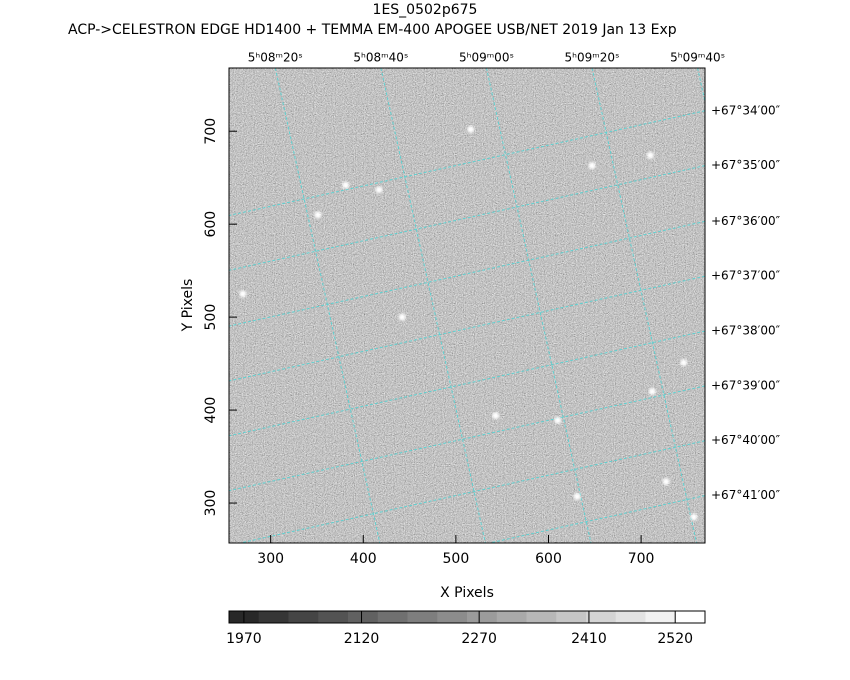 This screenshot has width=850, height=680. What do you see at coordinates (746, 165) in the screenshot?
I see `dec-tick-label: +67°35′00″` at bounding box center [746, 165].